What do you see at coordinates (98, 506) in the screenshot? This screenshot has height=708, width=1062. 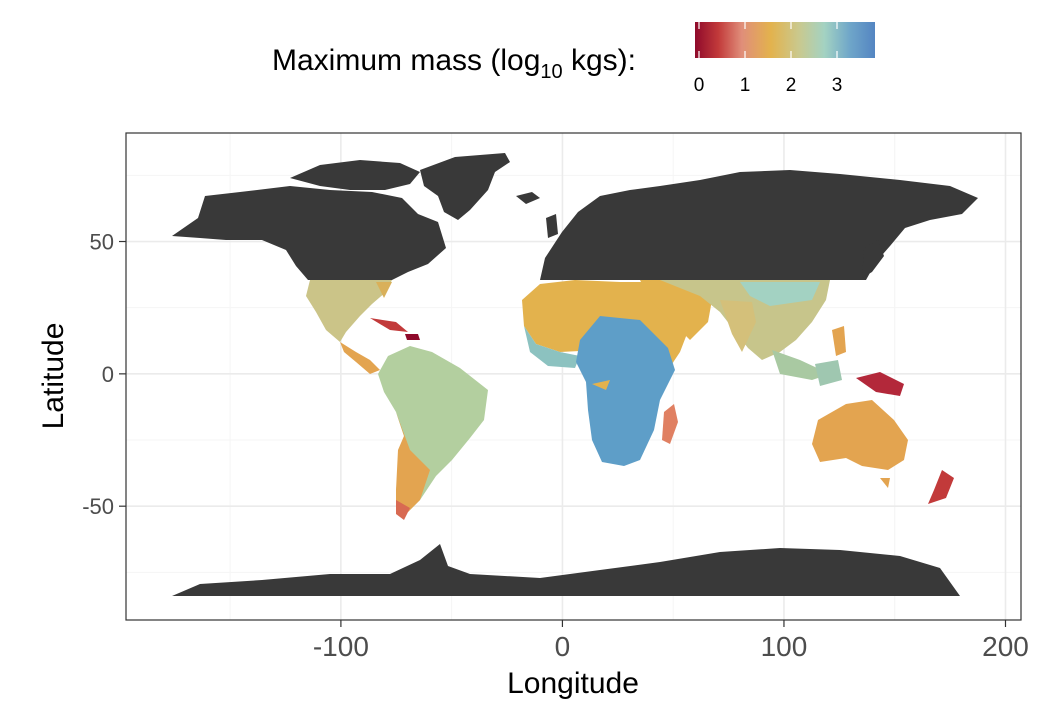 I see `y-tick-label: -50` at bounding box center [98, 506].